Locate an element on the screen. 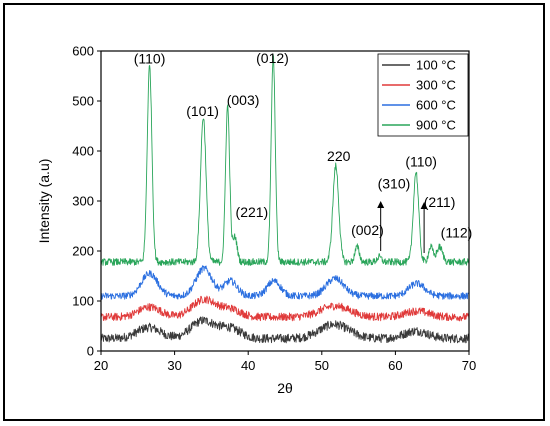  peak-label: (310) is located at coordinates (394, 184).